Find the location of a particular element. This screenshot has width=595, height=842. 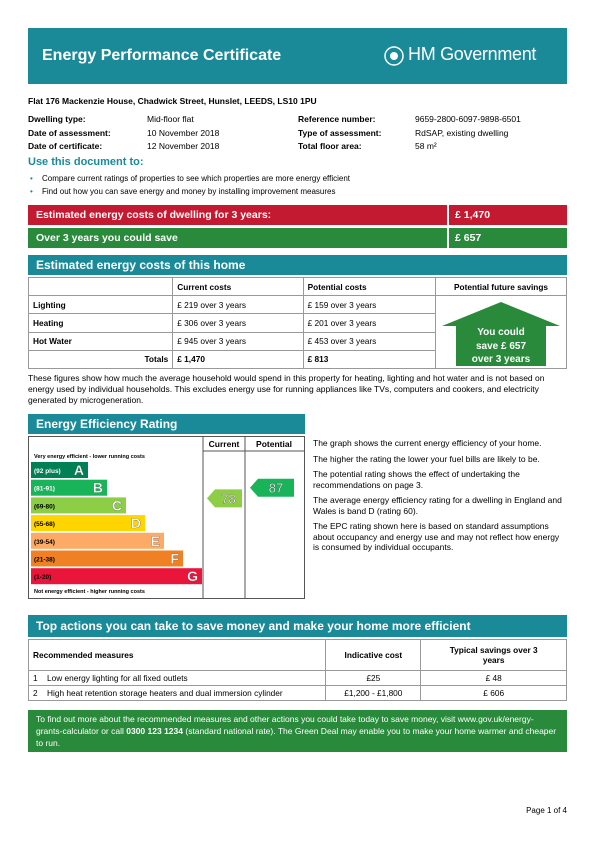

title: Energy Performance Certificate is located at coordinates (162, 55).